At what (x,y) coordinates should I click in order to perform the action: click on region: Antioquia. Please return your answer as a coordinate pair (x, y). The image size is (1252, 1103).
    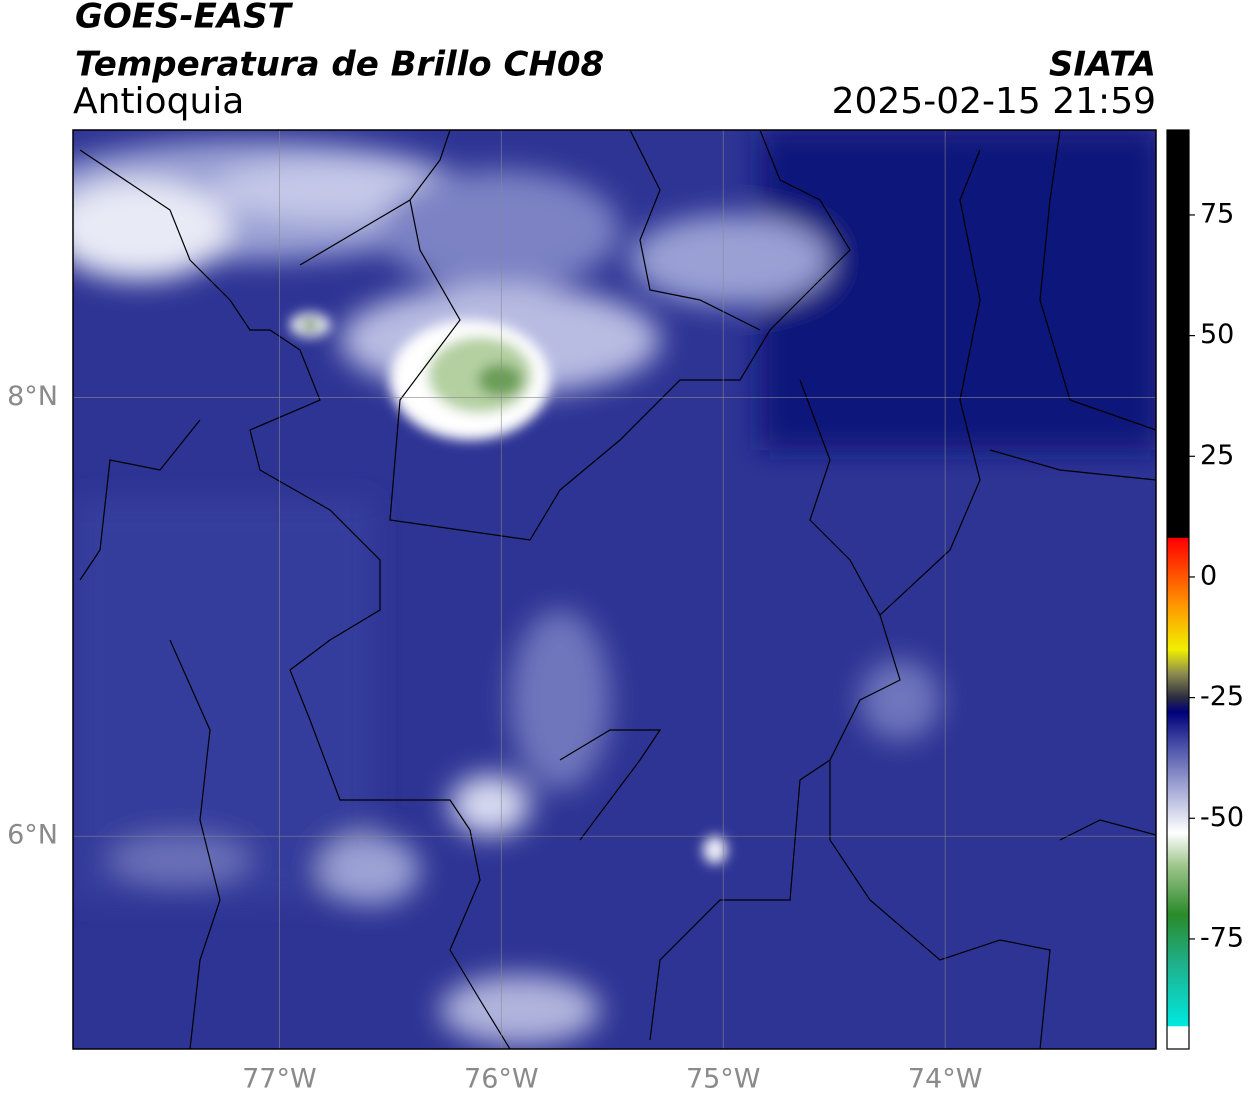
    Looking at the image, I should click on (158, 101).